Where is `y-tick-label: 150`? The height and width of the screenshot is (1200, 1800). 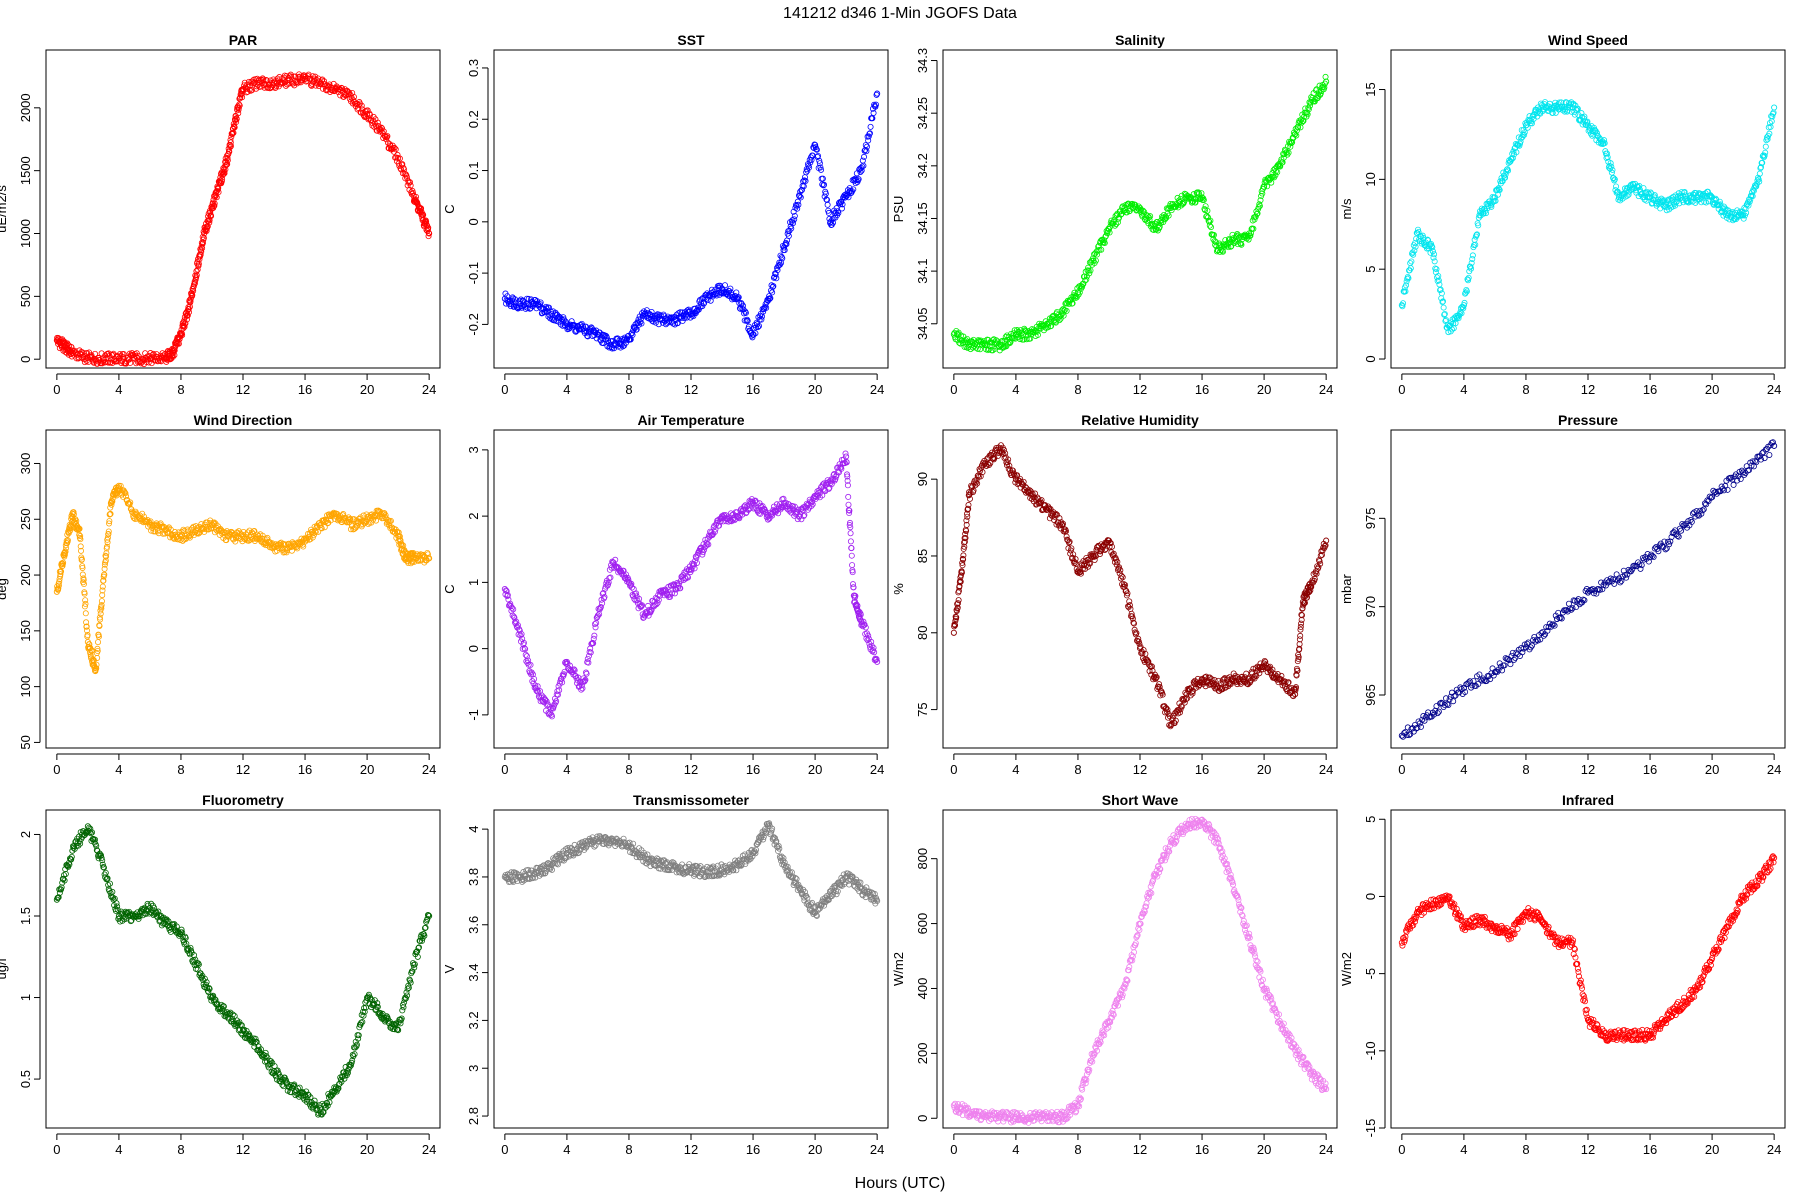 y-tick-label: 150 is located at coordinates (25, 631).